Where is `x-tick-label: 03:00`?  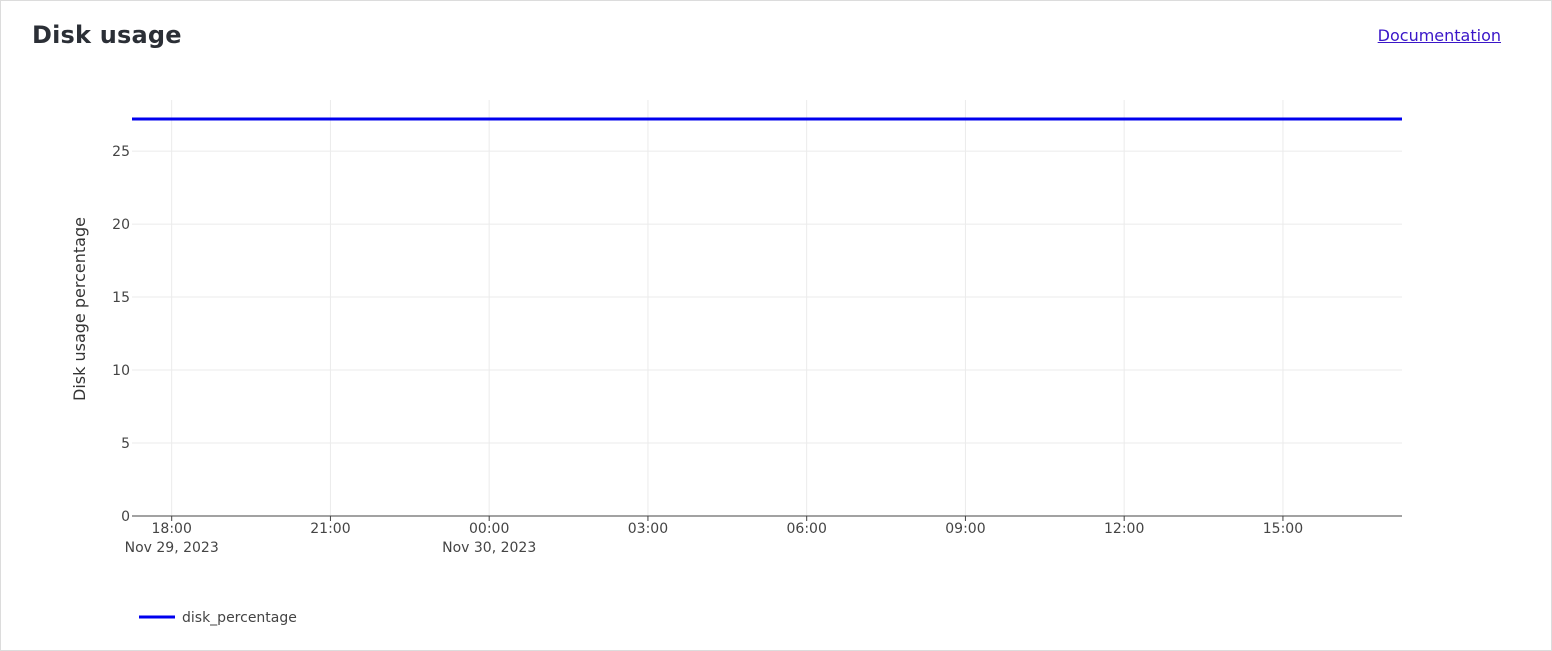
x-tick-label: 03:00 is located at coordinates (648, 529).